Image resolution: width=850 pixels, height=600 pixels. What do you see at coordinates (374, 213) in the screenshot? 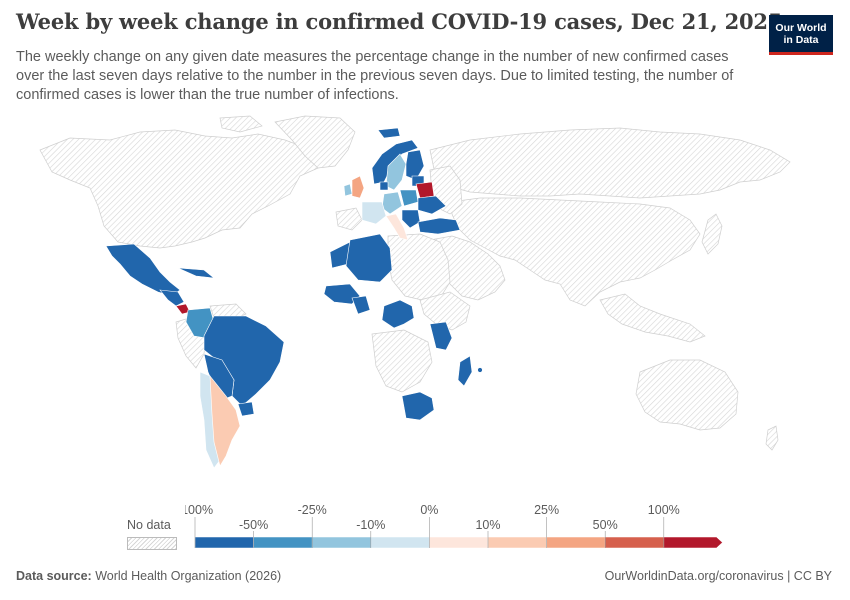
I see `country-france` at bounding box center [374, 213].